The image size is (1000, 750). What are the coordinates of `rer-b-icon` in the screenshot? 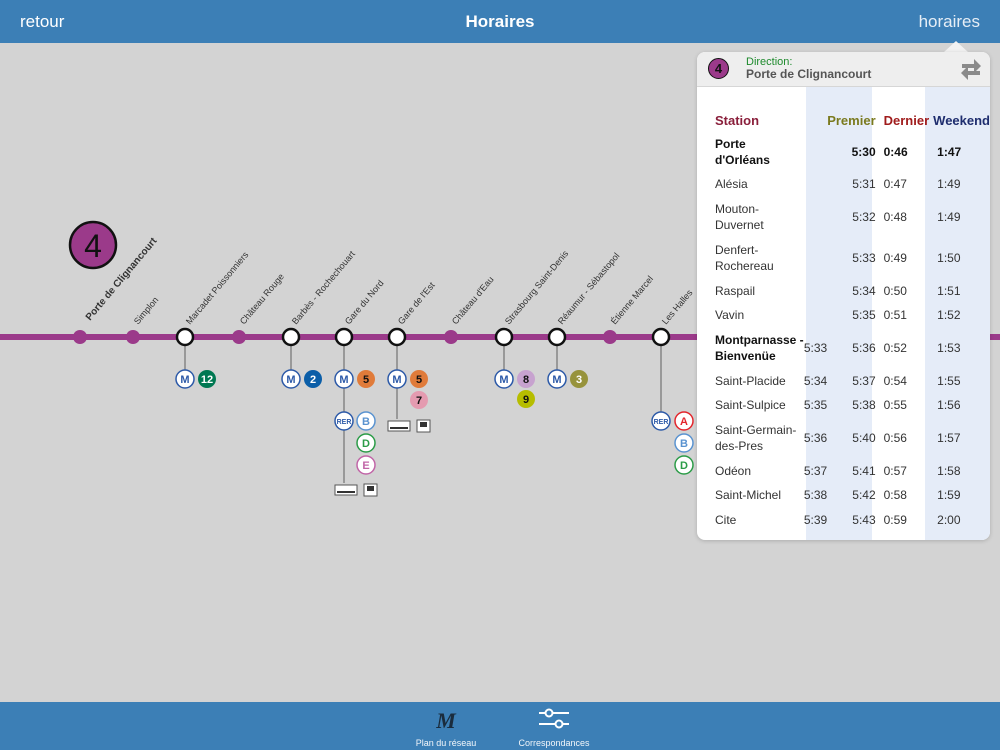 It's located at (366, 421).